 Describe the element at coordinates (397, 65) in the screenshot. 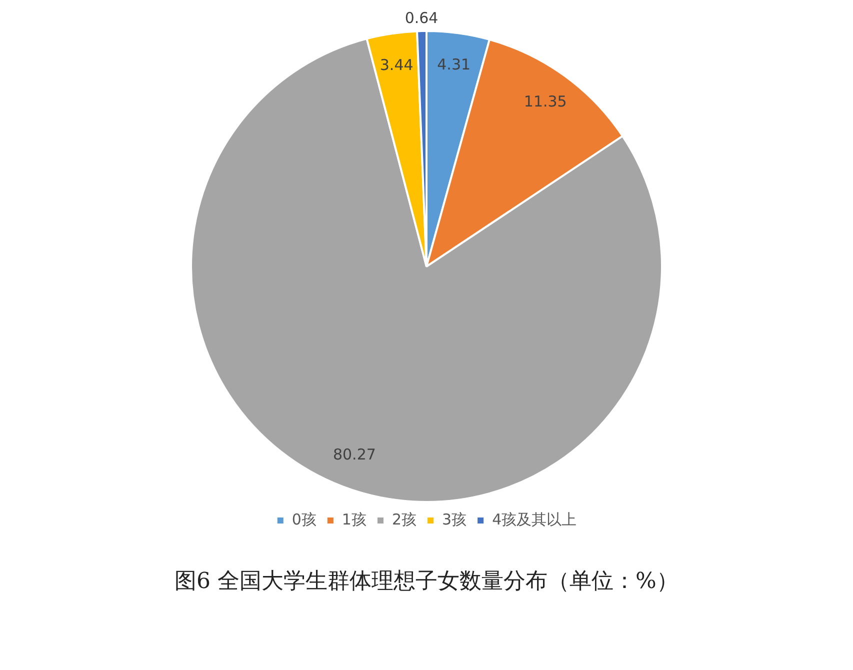

I see `data-label: 3.44` at that location.